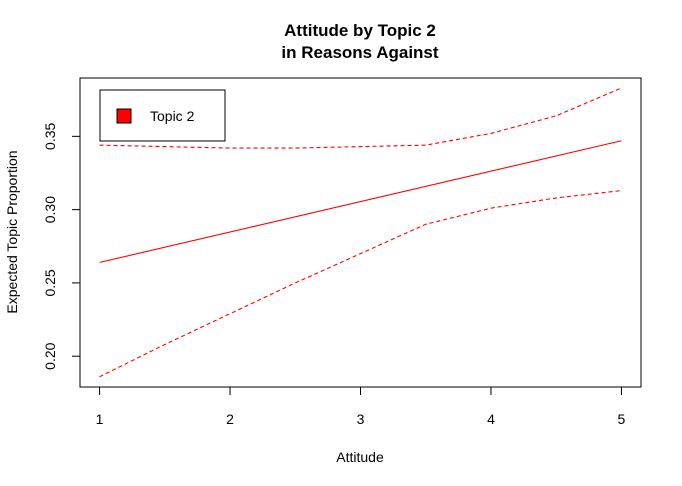 The image size is (682, 486). I want to click on legend-label: Topic 2, so click(172, 116).